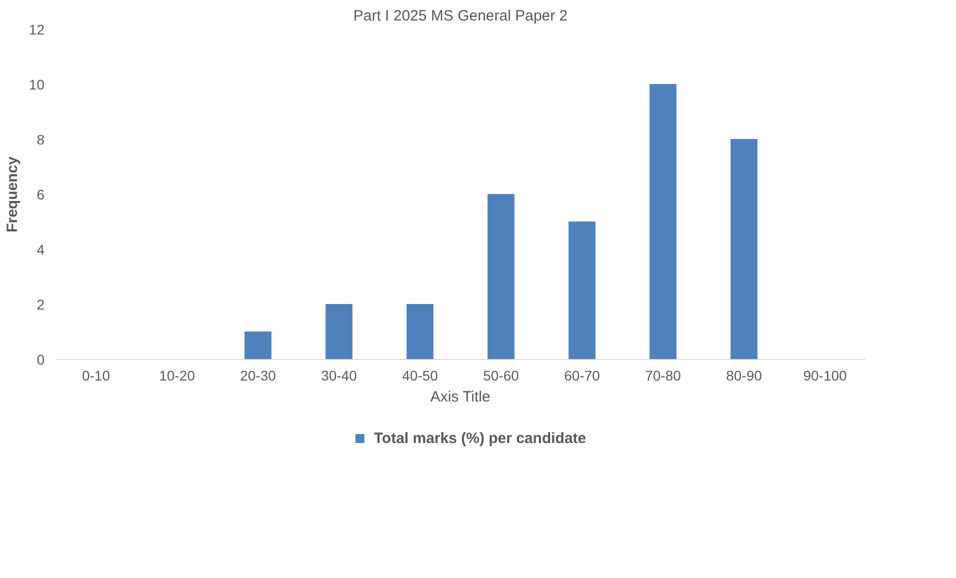  What do you see at coordinates (501, 376) in the screenshot?
I see `x-tick-label: 50-60` at bounding box center [501, 376].